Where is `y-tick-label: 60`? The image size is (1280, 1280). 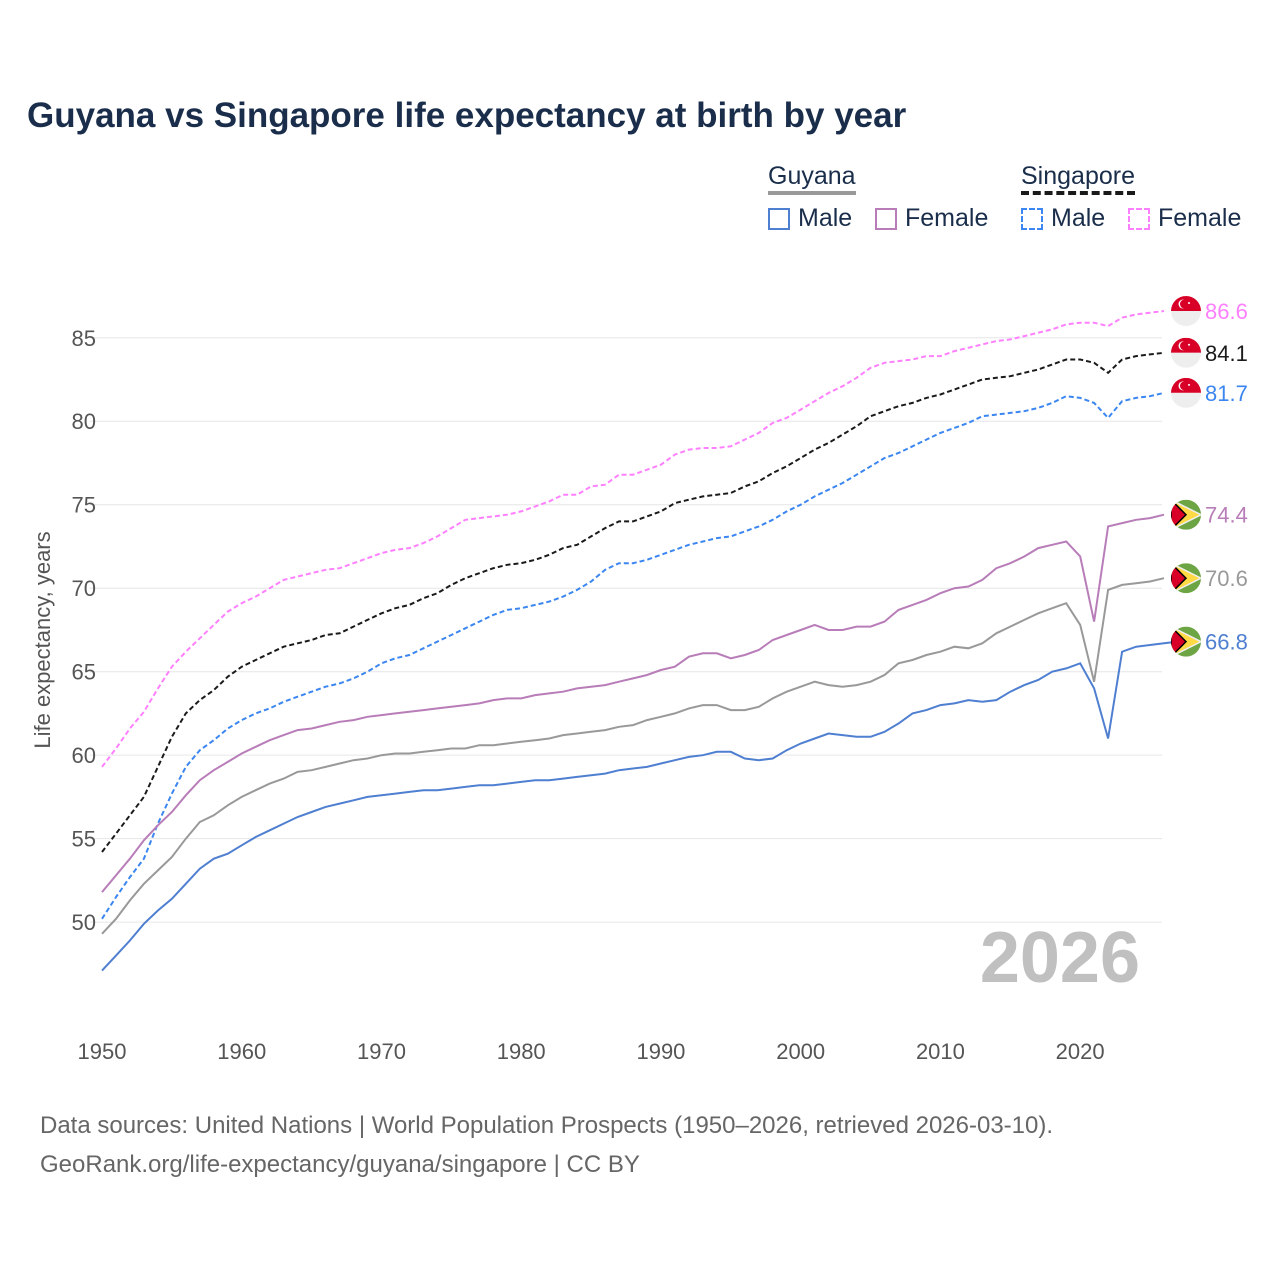 y-tick-label: 60 is located at coordinates (84, 755).